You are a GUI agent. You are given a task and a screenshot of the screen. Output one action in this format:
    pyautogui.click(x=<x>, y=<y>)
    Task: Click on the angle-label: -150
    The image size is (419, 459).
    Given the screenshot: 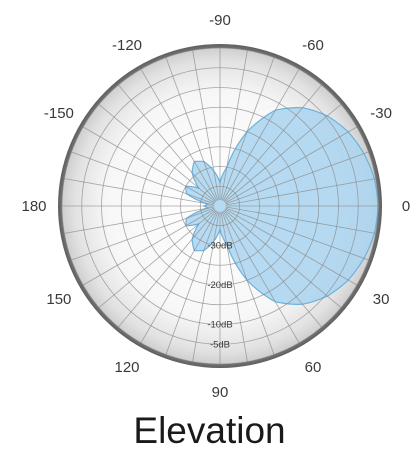 What is the action you would take?
    pyautogui.click(x=59, y=113)
    